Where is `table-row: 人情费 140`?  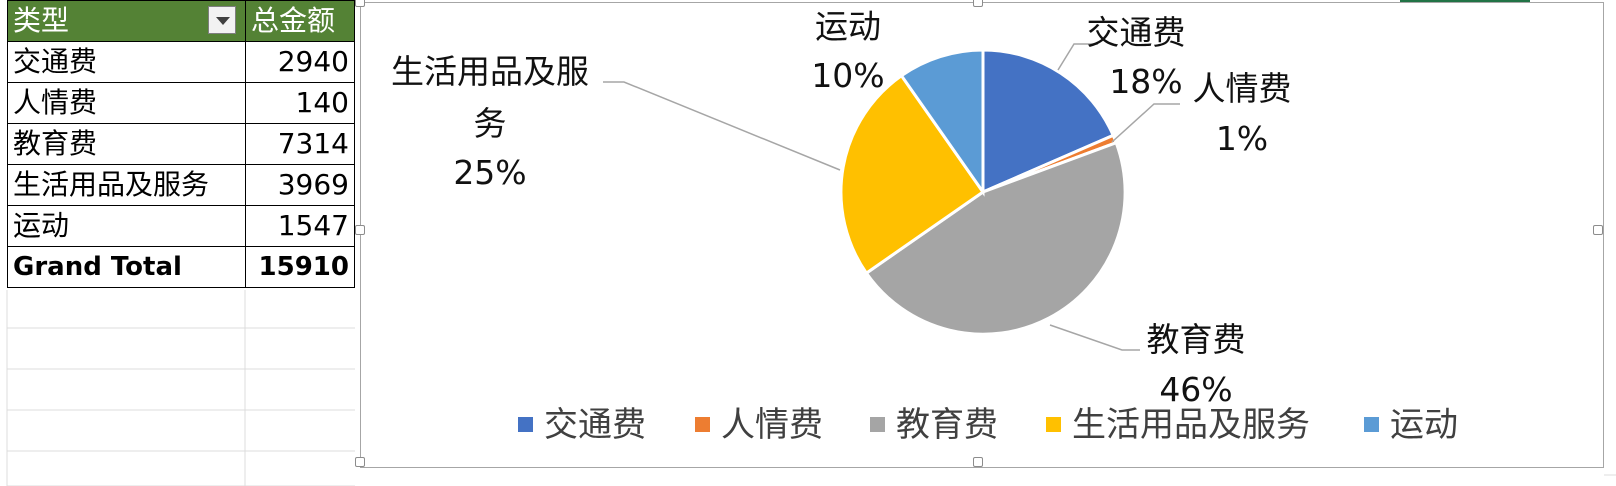 table-row: 人情费 140 is located at coordinates (181, 103).